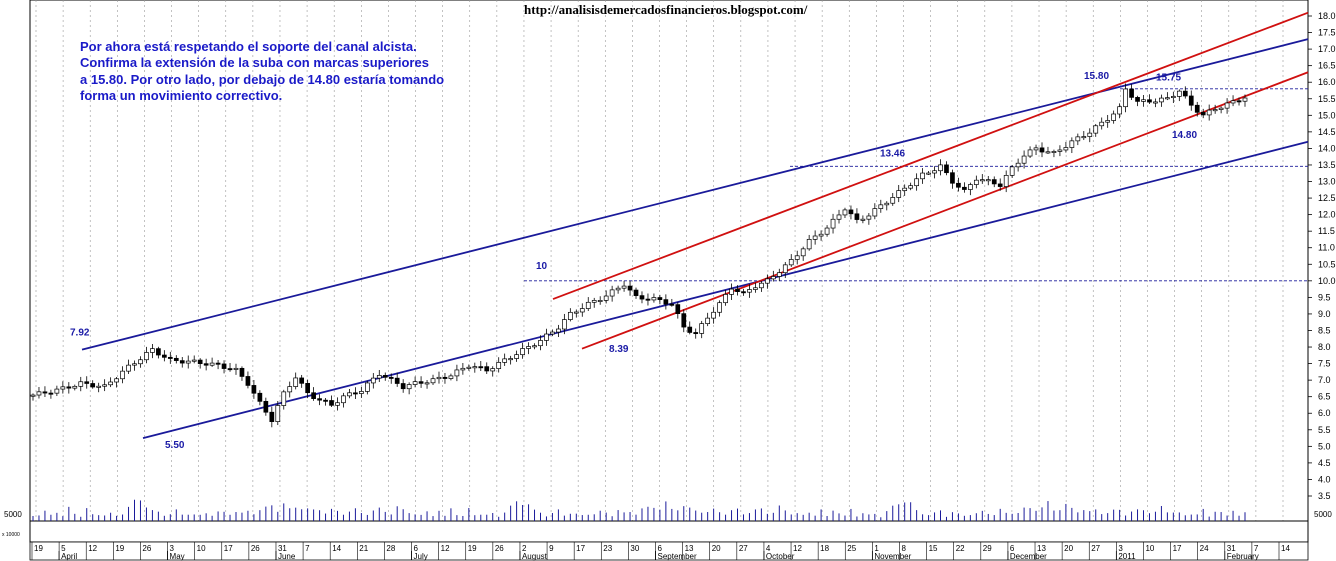 Image resolution: width=1336 pixels, height=561 pixels. Describe the element at coordinates (421, 556) in the screenshot. I see `month-label: July` at that location.